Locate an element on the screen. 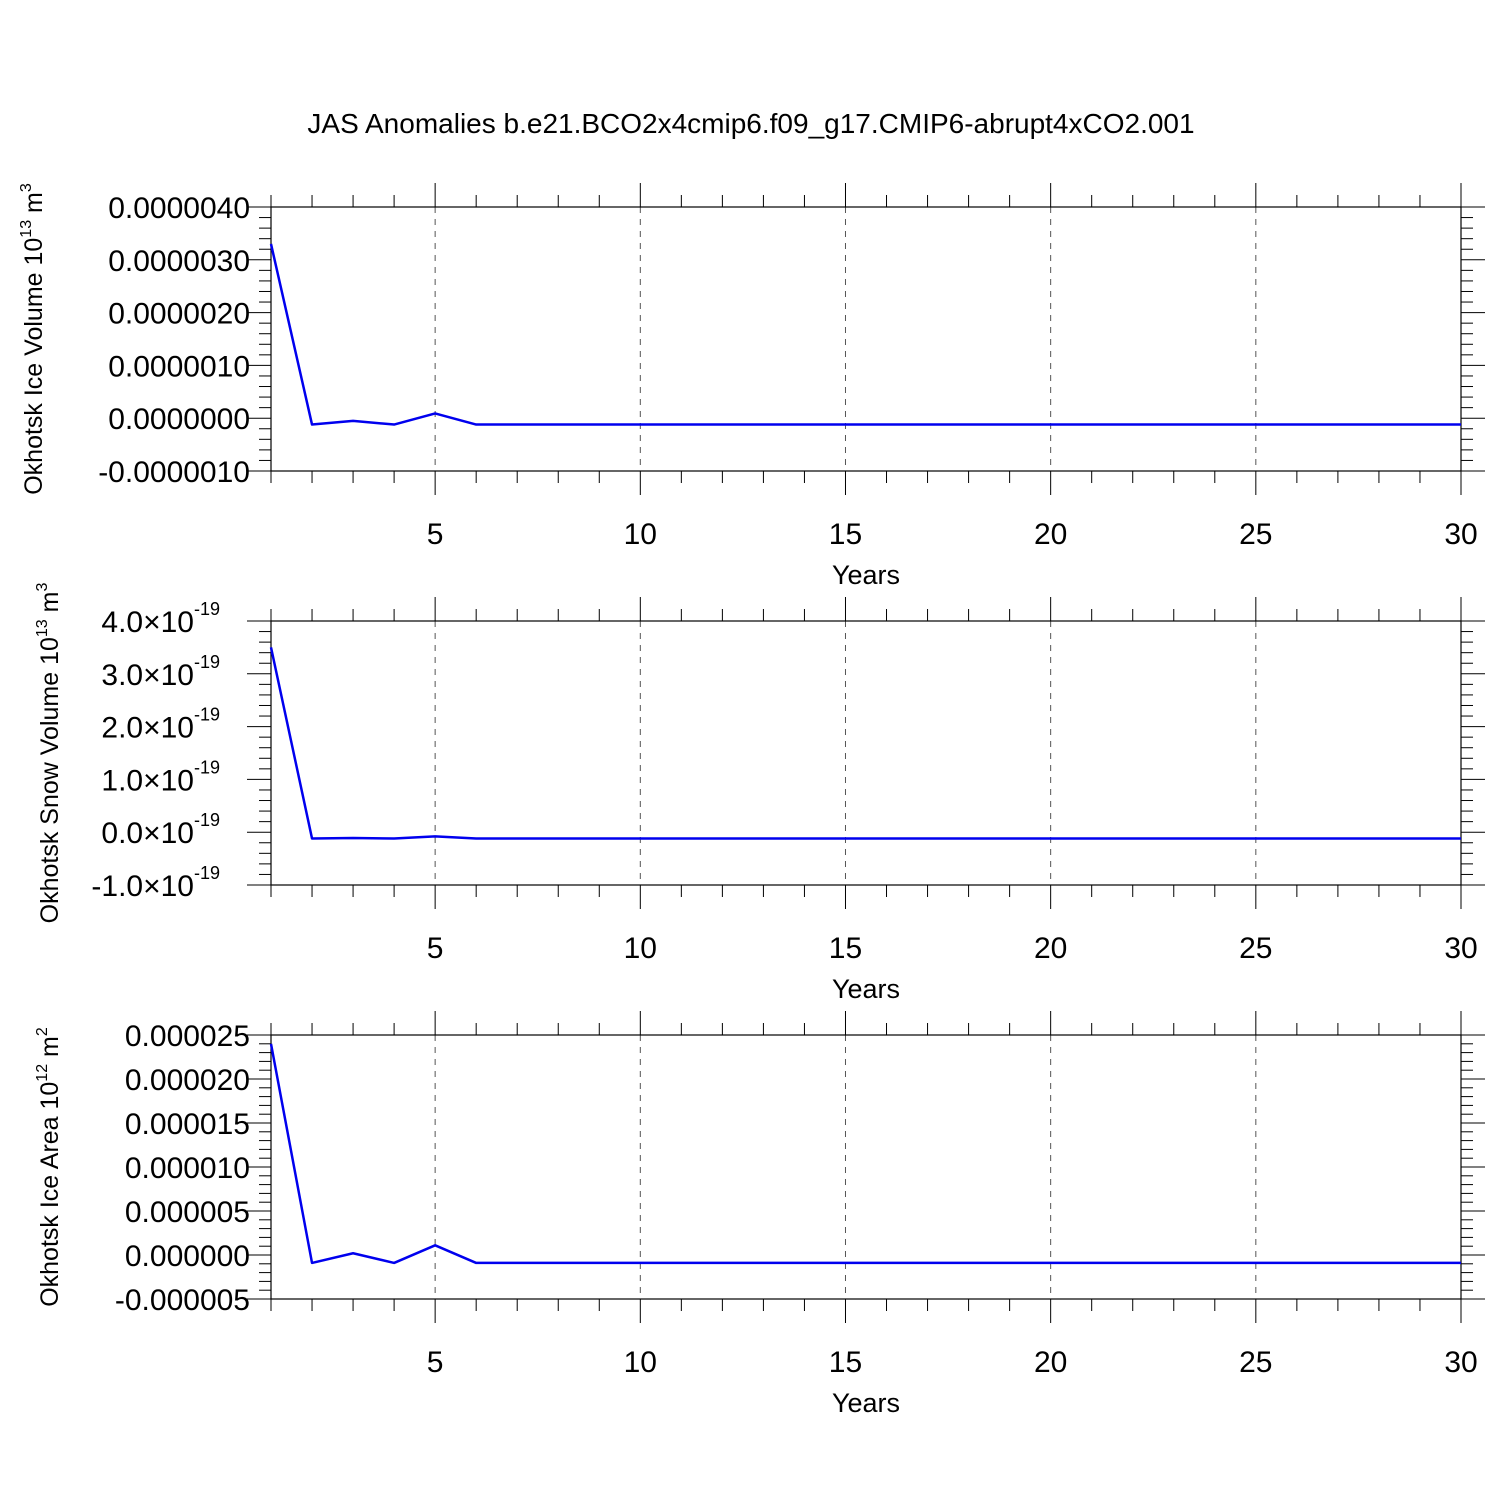 Image resolution: width=1500 pixels, height=1500 pixels. y-tick-label: -0.000005 is located at coordinates (182, 1300).